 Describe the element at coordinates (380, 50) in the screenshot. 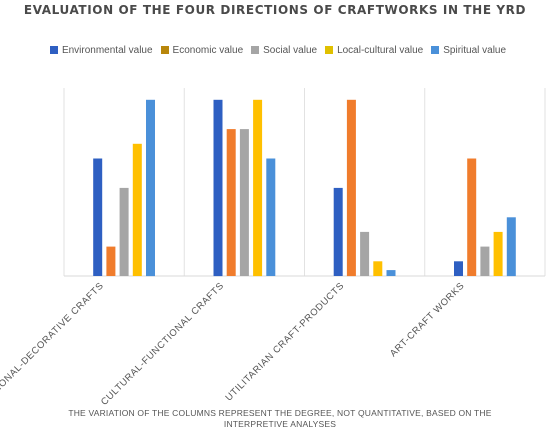

I see `legend-label: Local-cultural value` at that location.